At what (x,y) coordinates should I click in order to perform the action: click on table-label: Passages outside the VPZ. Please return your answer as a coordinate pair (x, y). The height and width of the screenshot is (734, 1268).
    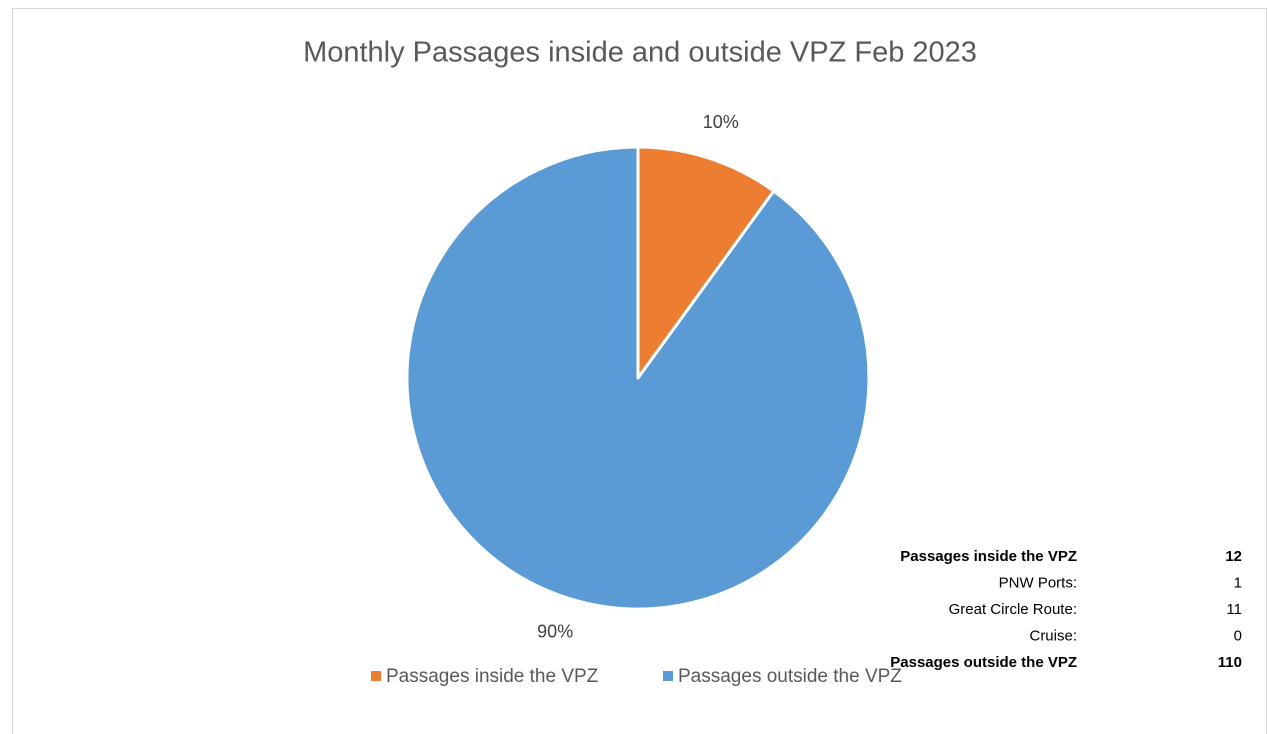
    Looking at the image, I should click on (983, 662).